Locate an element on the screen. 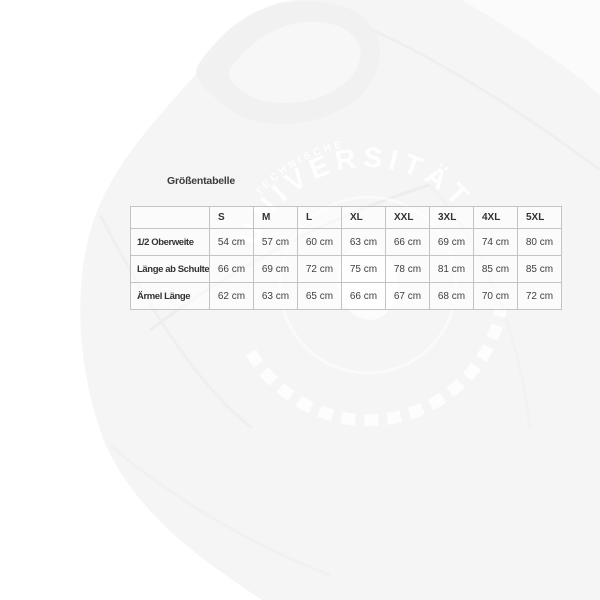 The height and width of the screenshot is (600, 600). cell-length-4xl: 85 cm is located at coordinates (495, 269).